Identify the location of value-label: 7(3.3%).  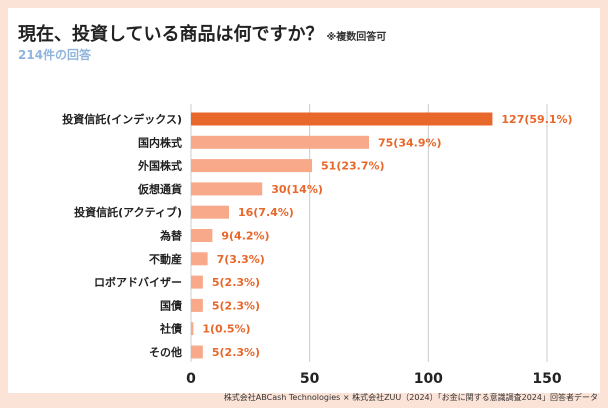
(241, 259).